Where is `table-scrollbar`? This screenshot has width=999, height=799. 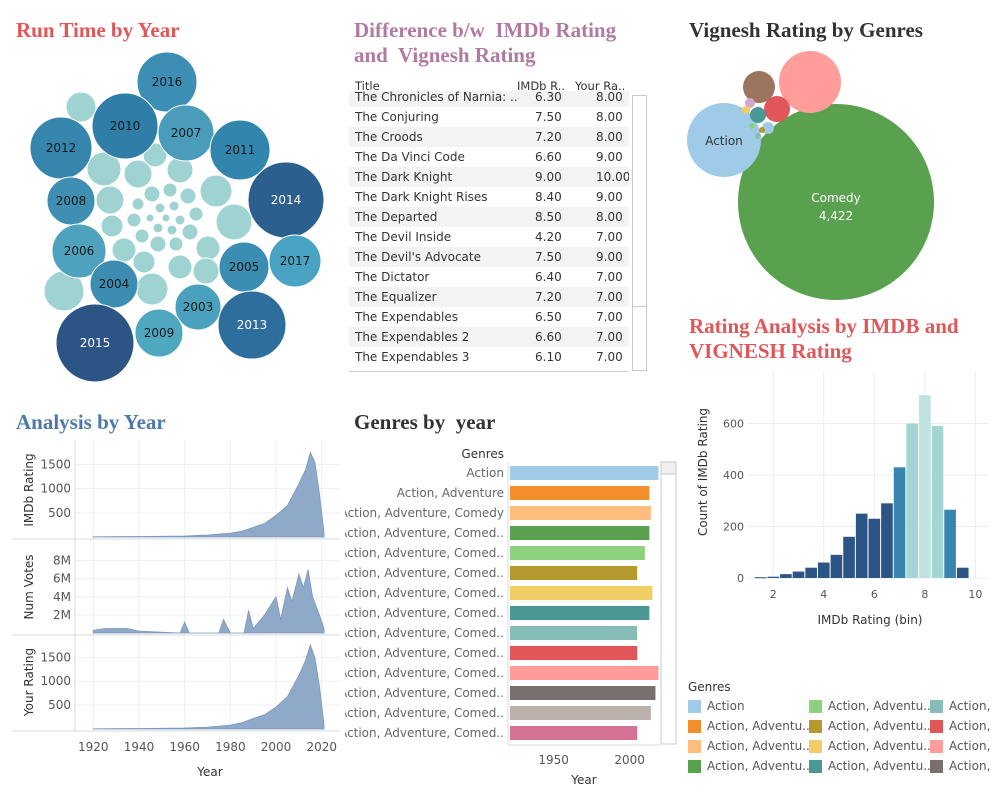
table-scrollbar is located at coordinates (639, 233).